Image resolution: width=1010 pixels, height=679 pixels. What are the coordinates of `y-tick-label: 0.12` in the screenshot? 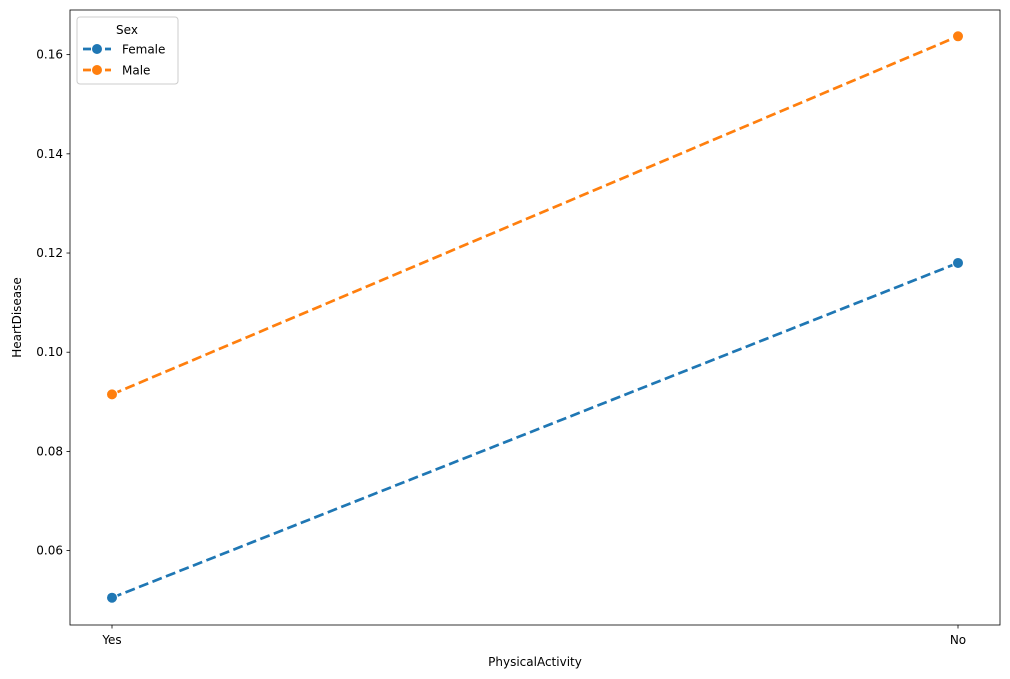 It's located at (49, 253).